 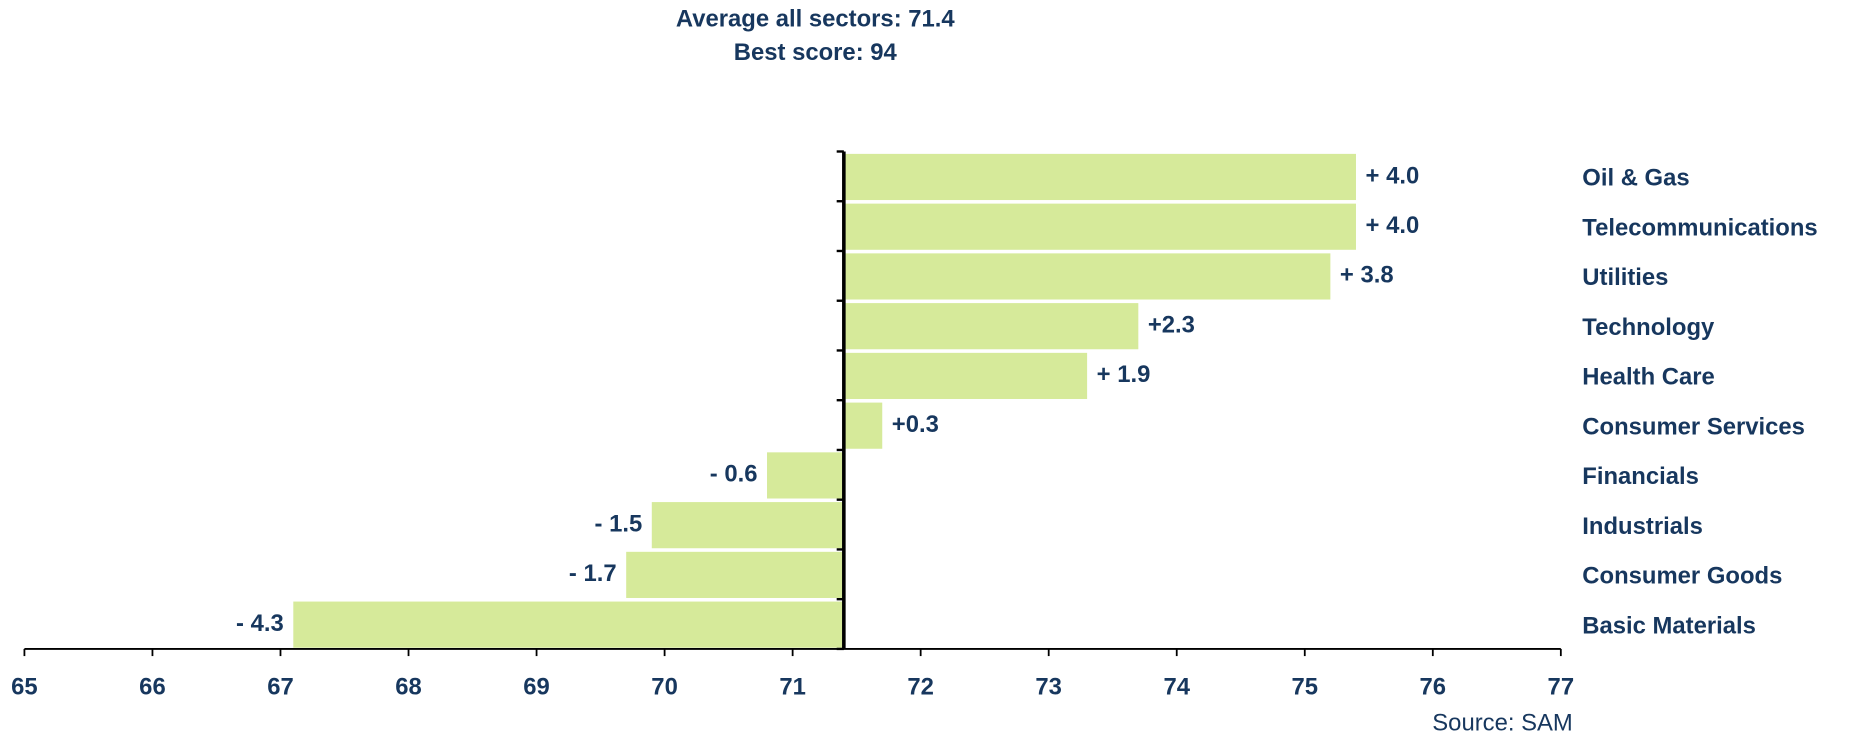 I want to click on x-tick-label: 72, so click(x=920, y=687).